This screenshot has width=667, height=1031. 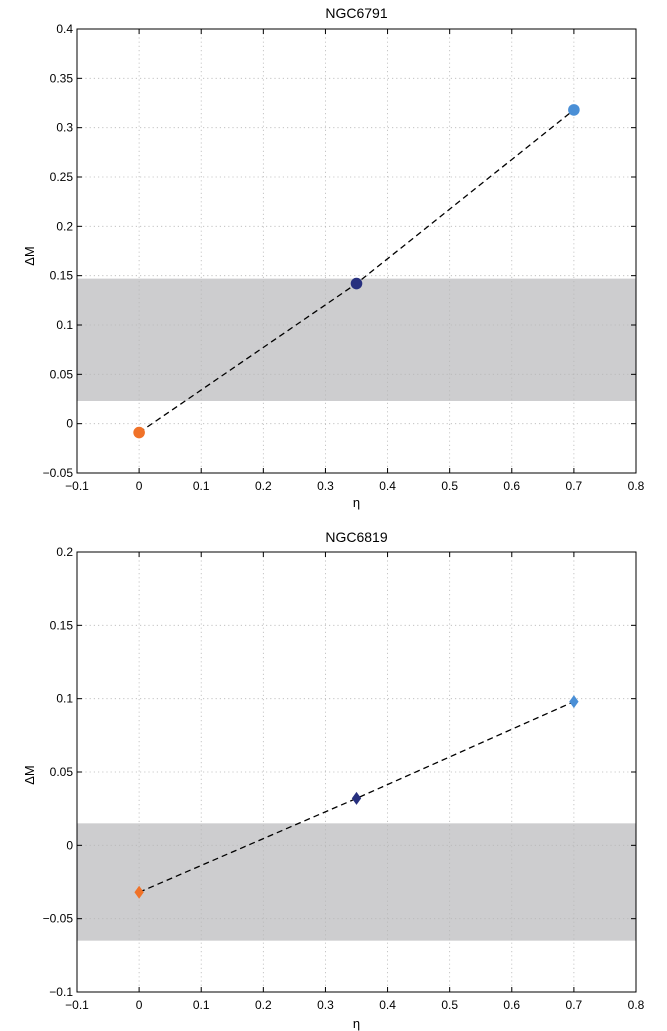 What do you see at coordinates (356, 13) in the screenshot?
I see `chart-title: NGC6791` at bounding box center [356, 13].